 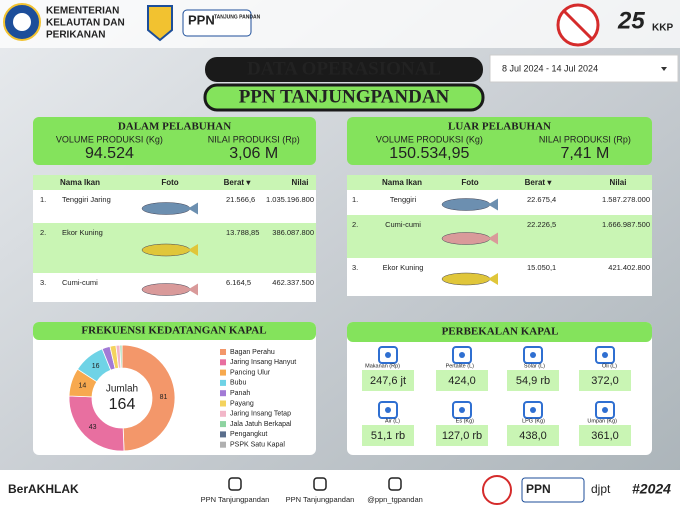 What do you see at coordinates (148, 398) in the screenshot?
I see `donut-slice` at bounding box center [148, 398].